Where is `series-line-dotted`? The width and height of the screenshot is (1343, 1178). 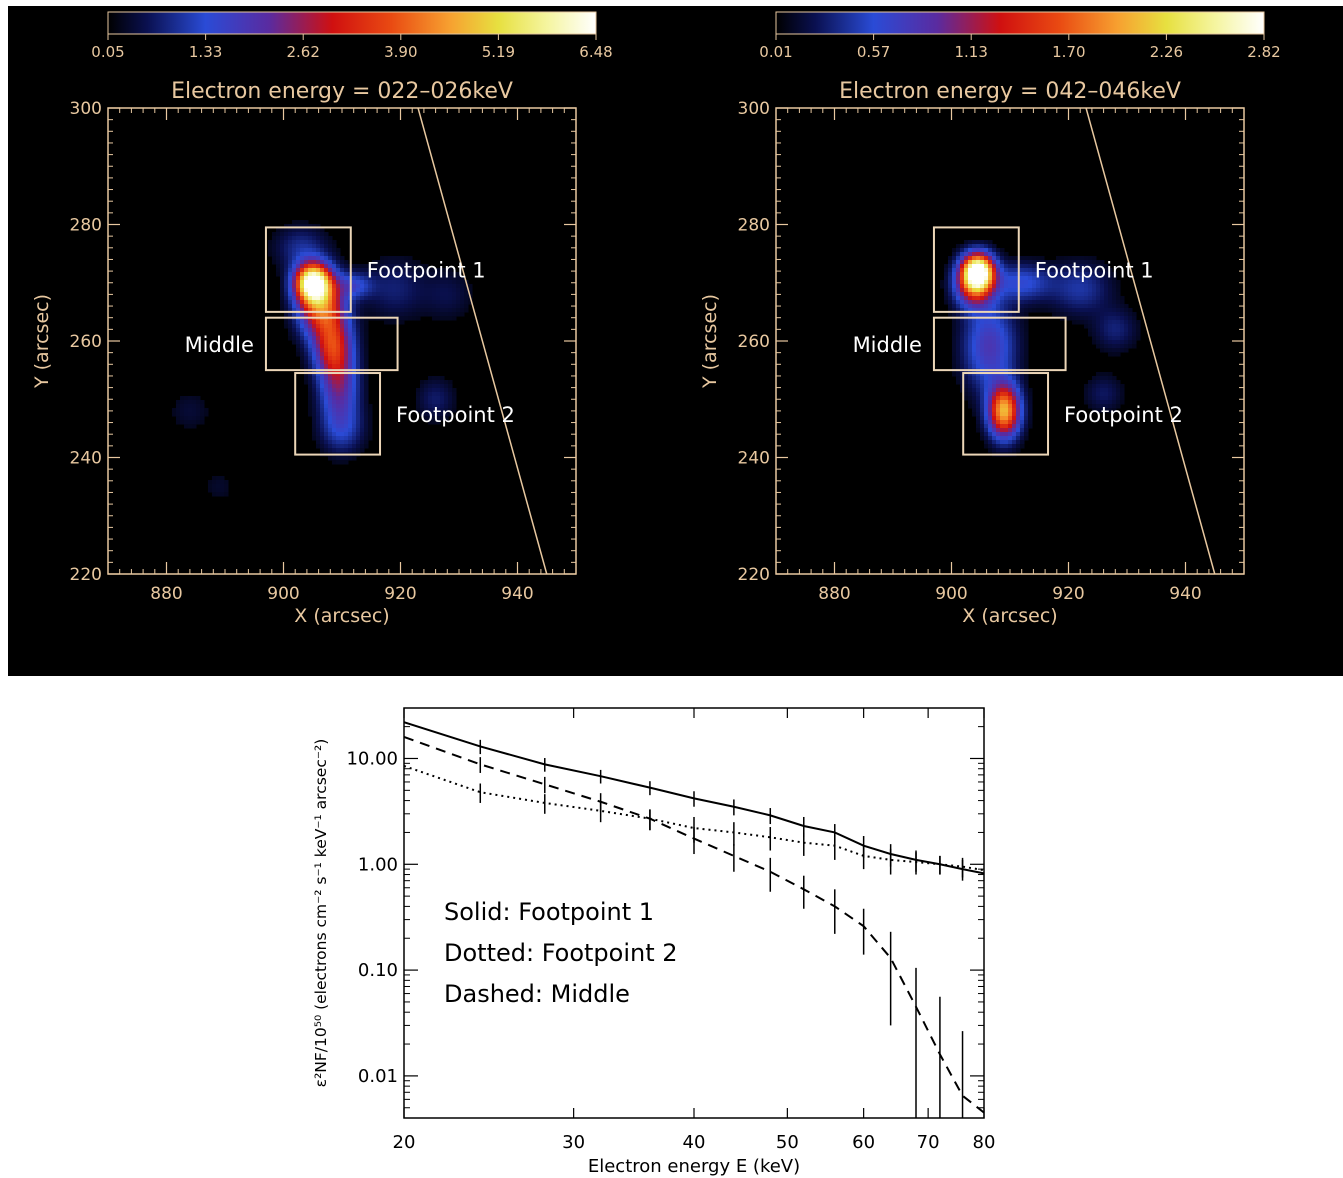
series-line-dotted is located at coordinates (694, 818).